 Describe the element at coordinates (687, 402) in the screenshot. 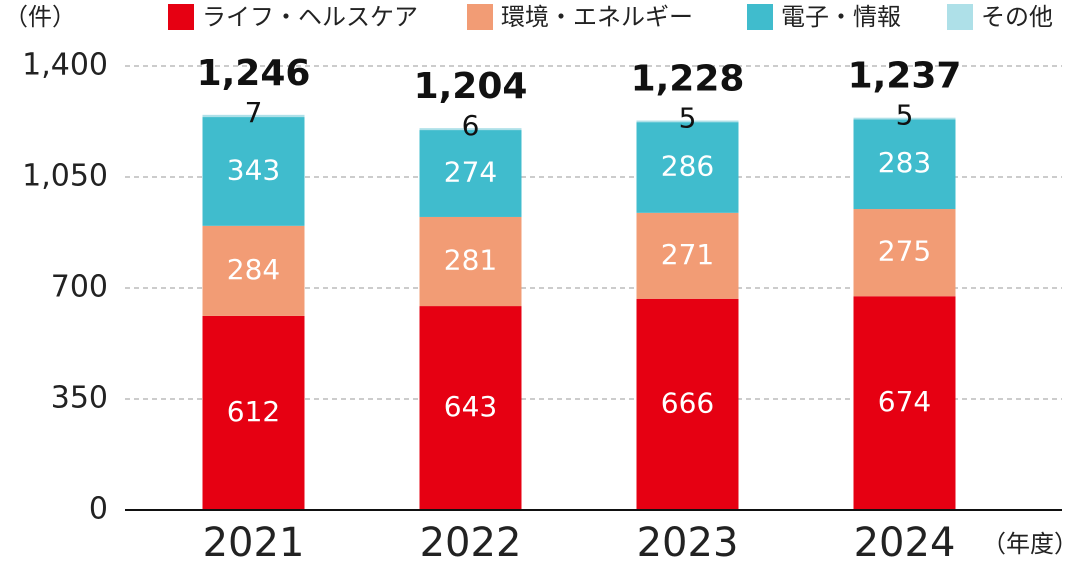

I see `segment-label: 666` at that location.